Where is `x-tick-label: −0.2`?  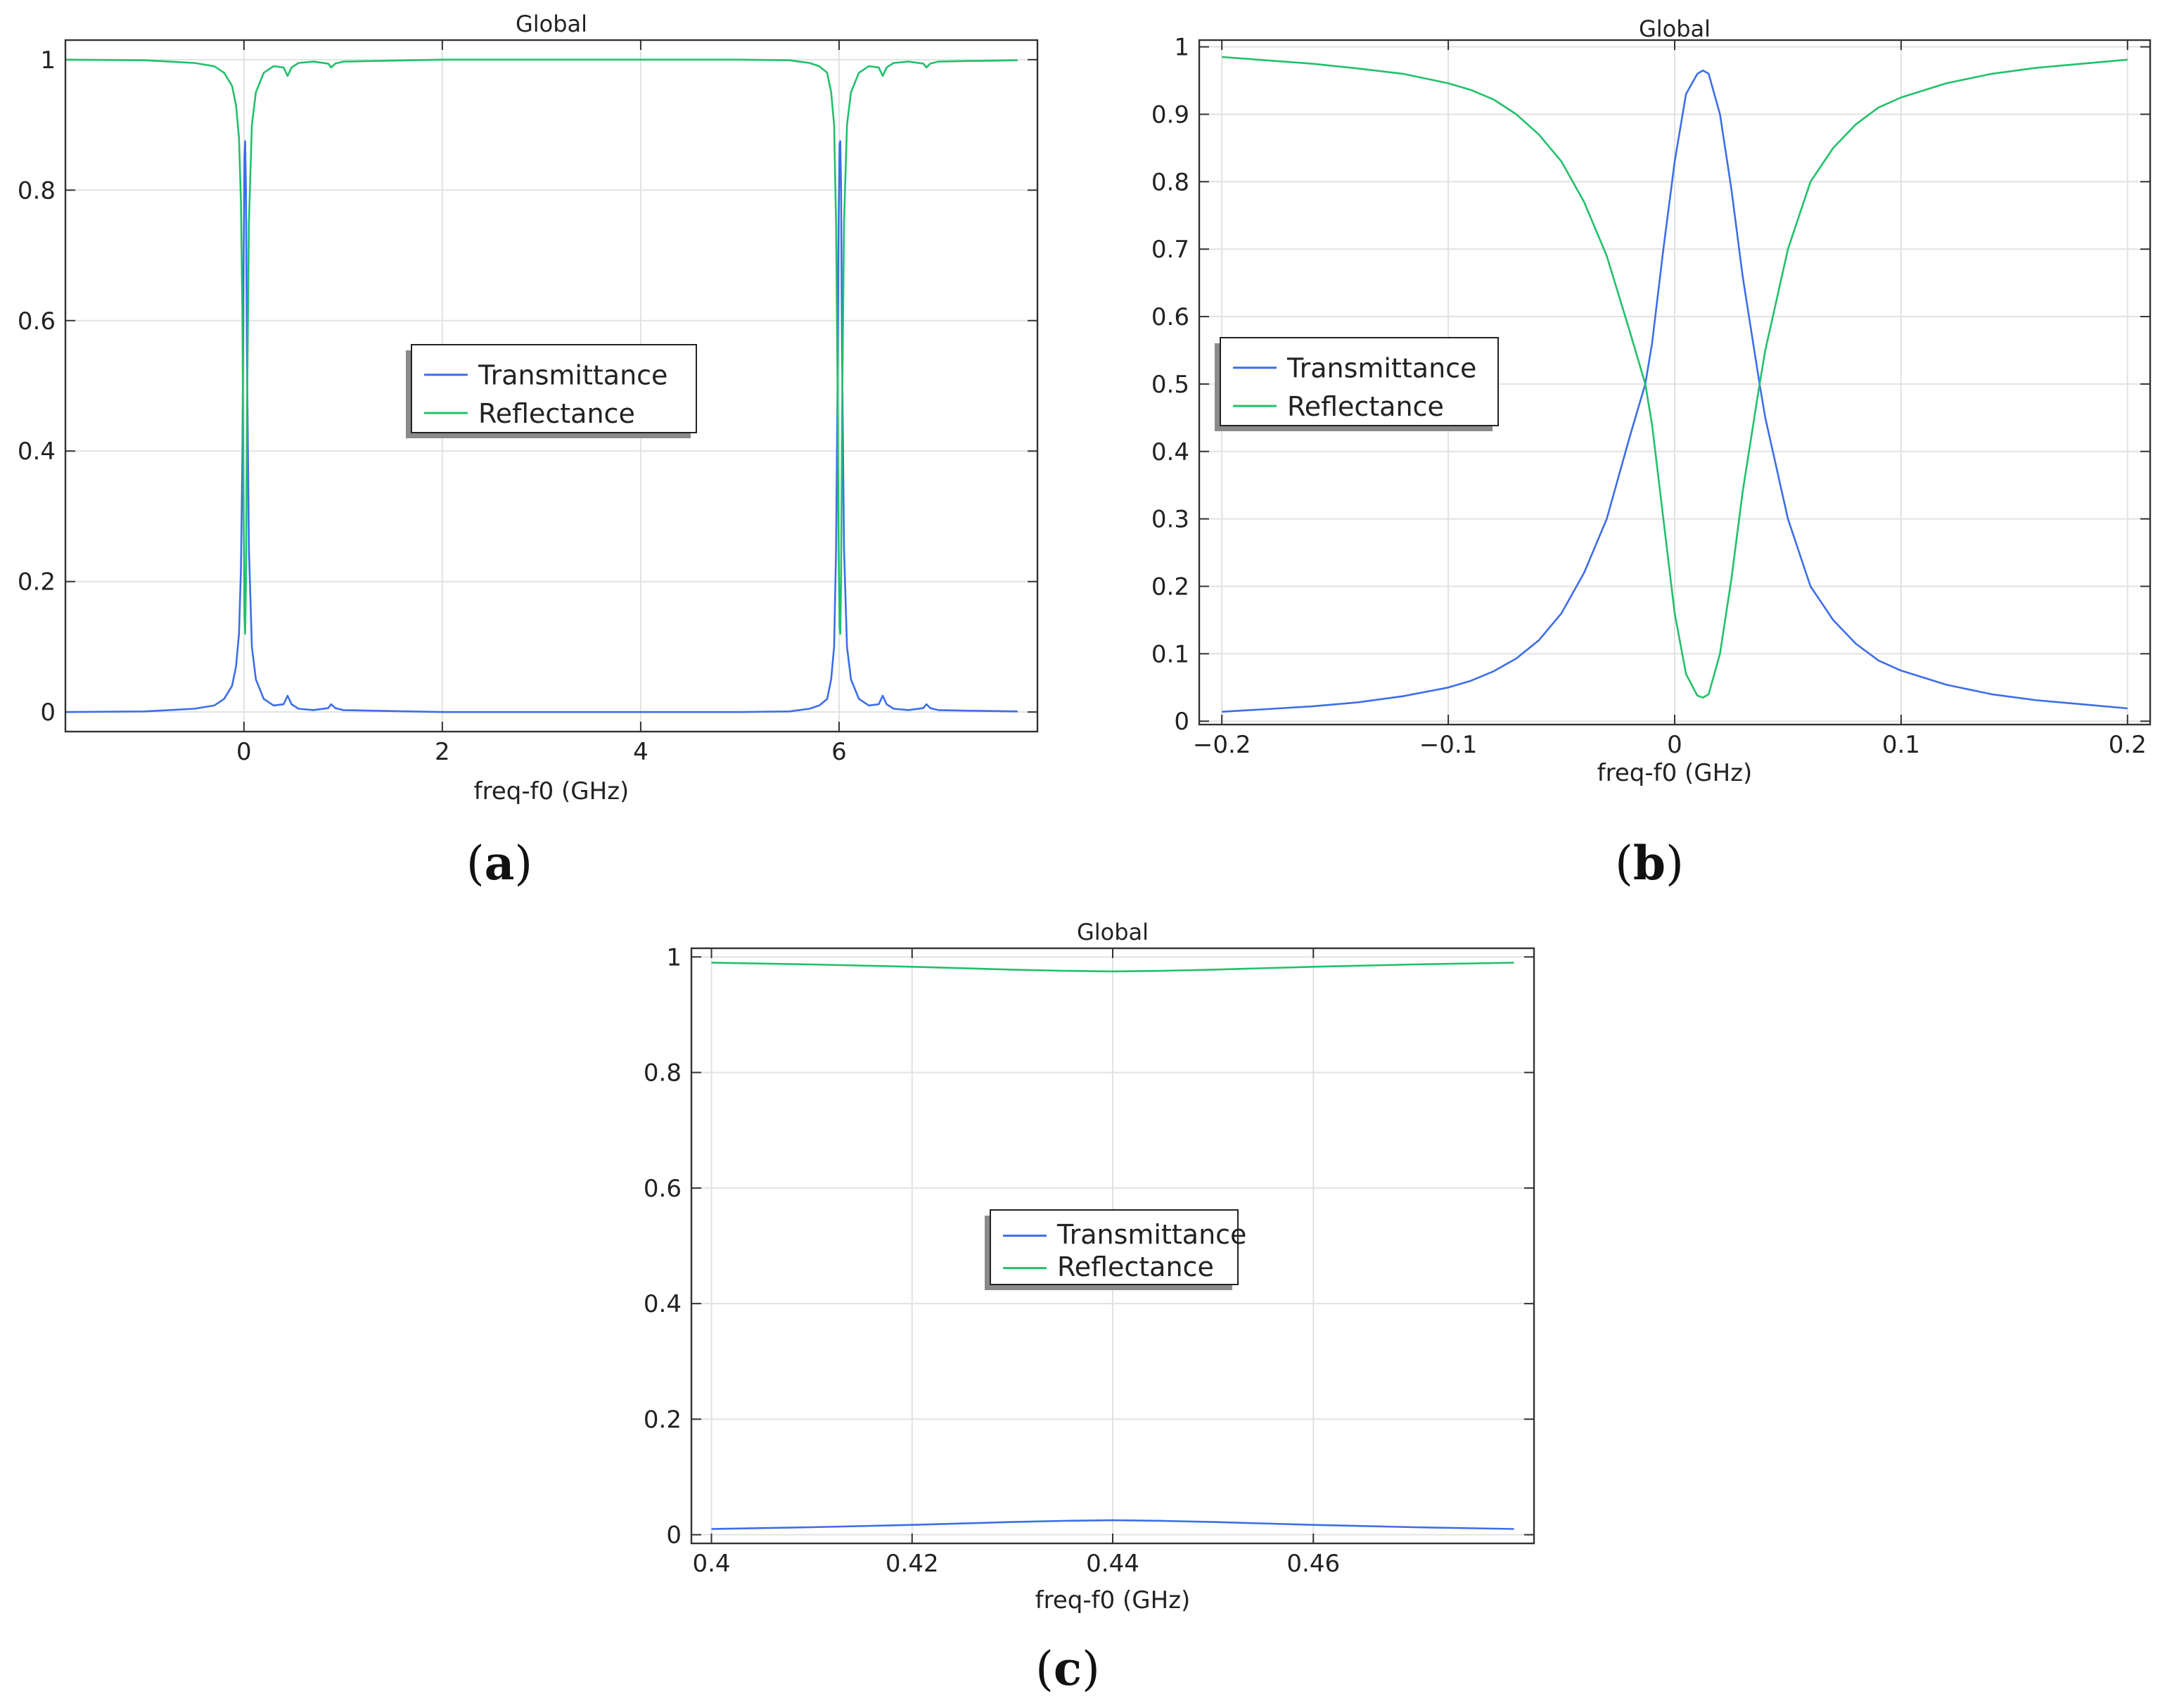
x-tick-label: −0.2 is located at coordinates (1222, 745).